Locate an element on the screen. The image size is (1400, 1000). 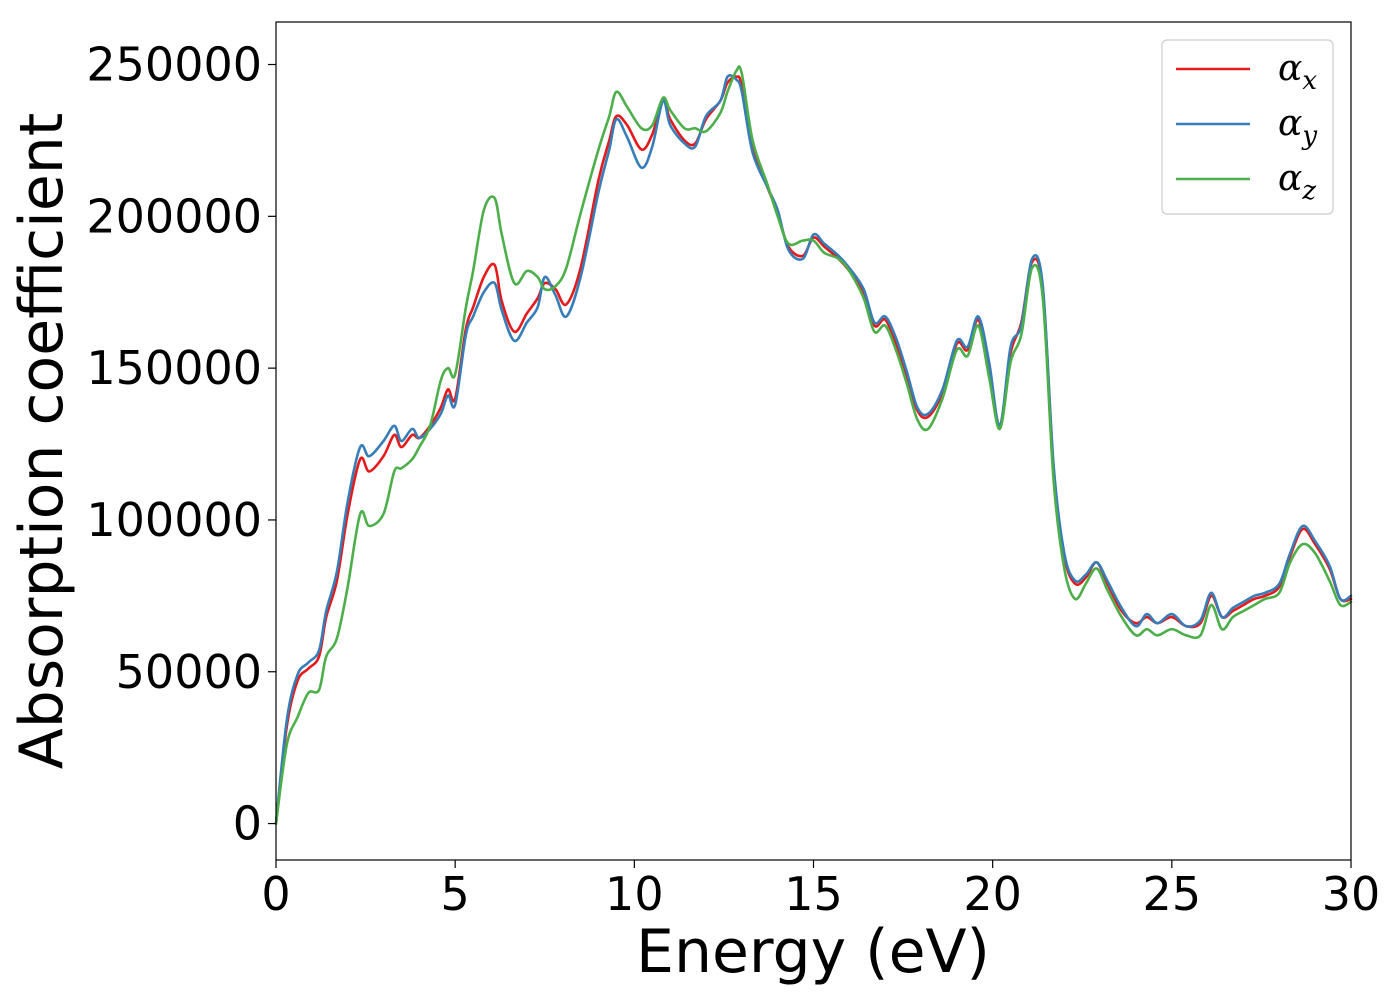
x-tick-label: 0 is located at coordinates (275, 894).